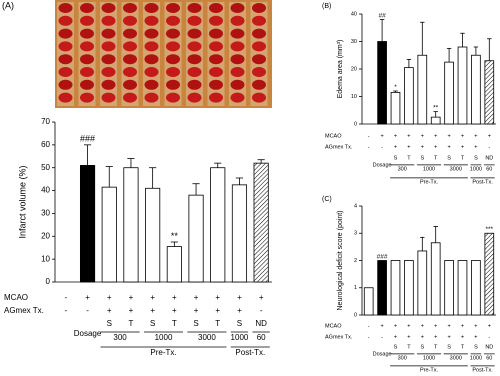  I want to click on group-label: 300, so click(402, 169).